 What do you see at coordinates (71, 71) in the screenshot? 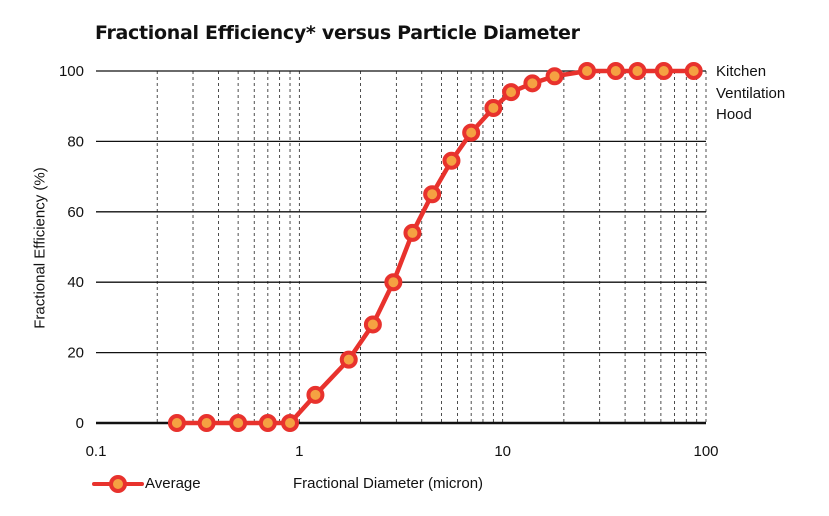
I see `y-tick-label: 100` at bounding box center [71, 71].